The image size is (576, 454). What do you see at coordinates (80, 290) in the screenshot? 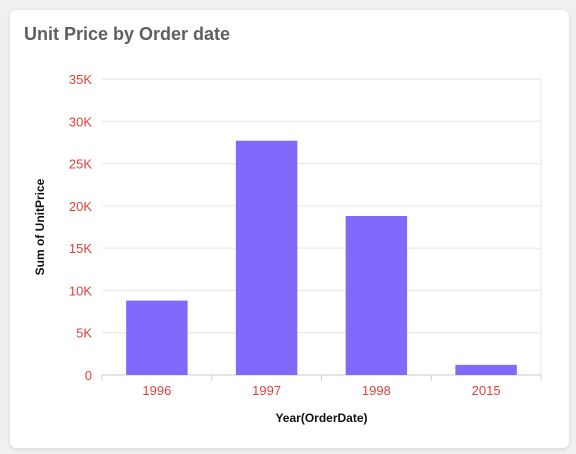
I see `y-tick-label: 10K` at bounding box center [80, 290].